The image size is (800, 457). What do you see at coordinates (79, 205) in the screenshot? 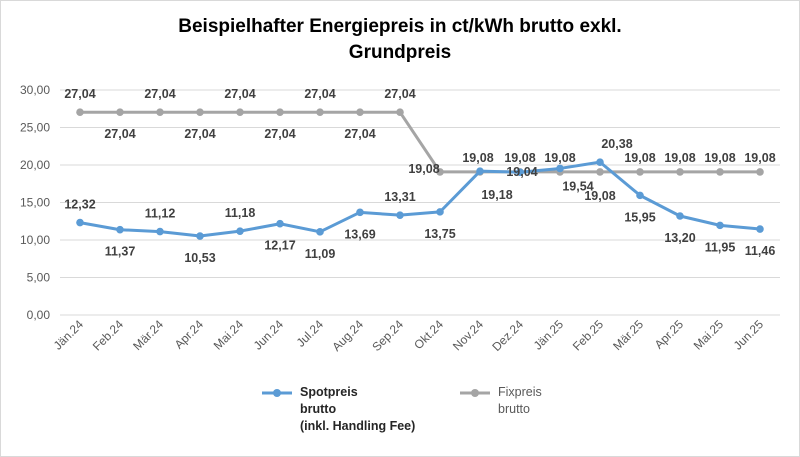
I see `spotpreis-data-label: 12,32` at bounding box center [79, 205].